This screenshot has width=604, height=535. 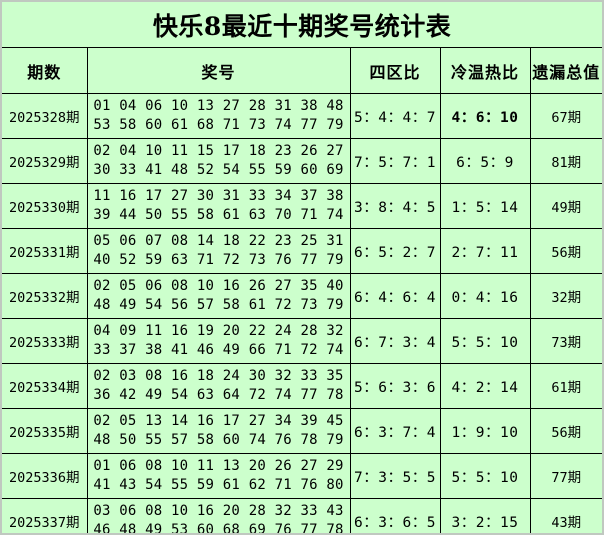 I want to click on numbers-line-2: 33 37 38 41 46 49 66 71 72 74, so click(x=218, y=350).